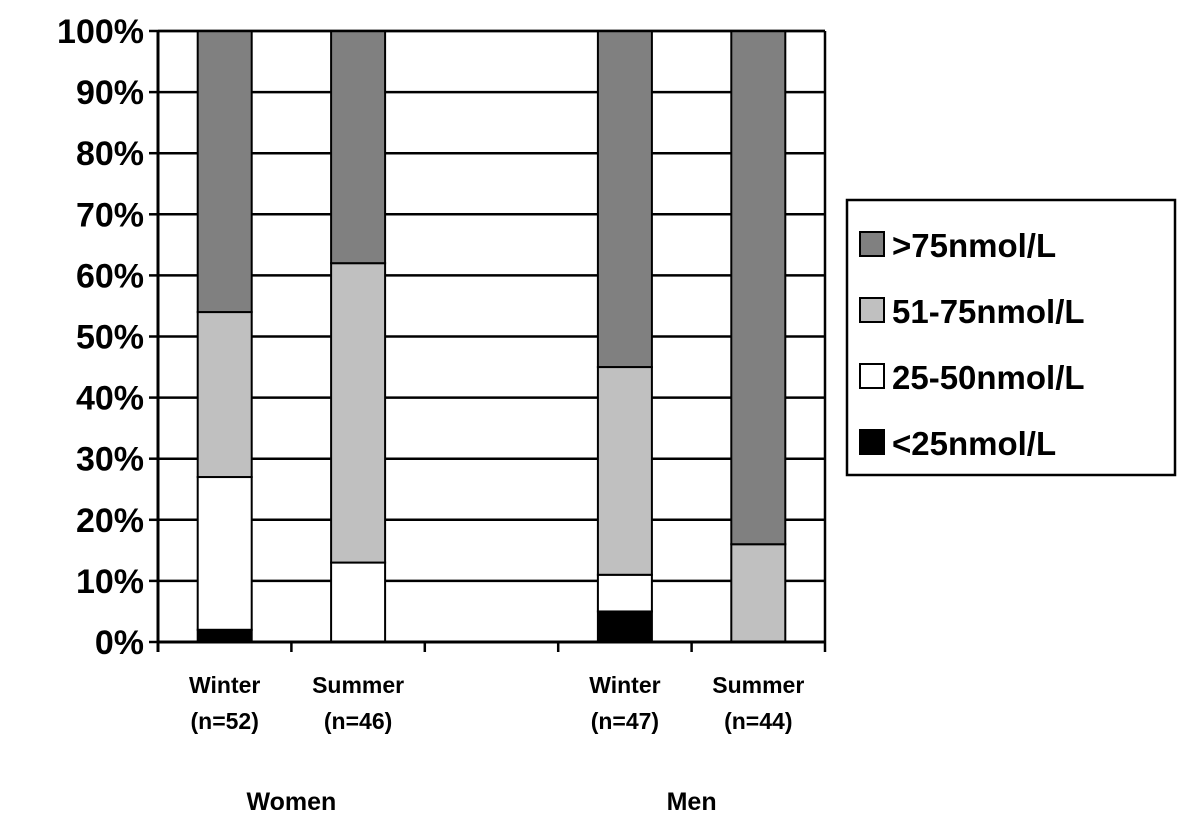 The width and height of the screenshot is (1177, 815). I want to click on y-tick-label: 90%, so click(110, 93).